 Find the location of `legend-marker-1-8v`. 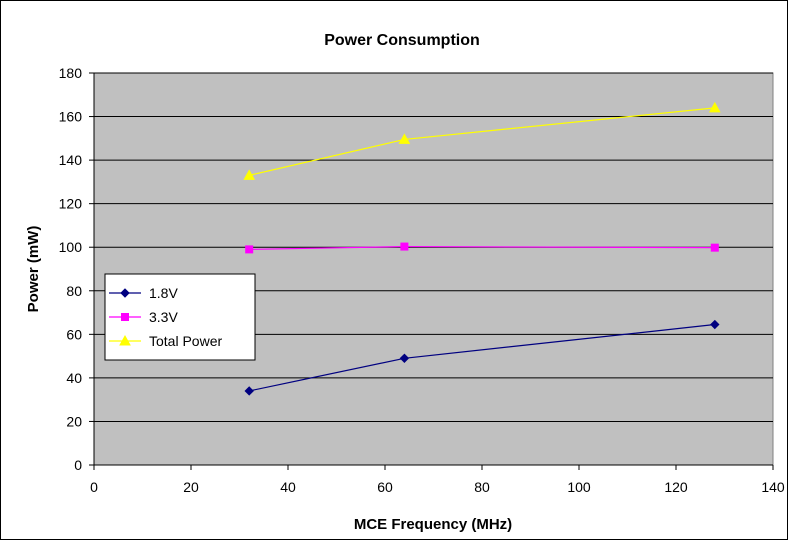

legend-marker-1-8v is located at coordinates (125, 293).